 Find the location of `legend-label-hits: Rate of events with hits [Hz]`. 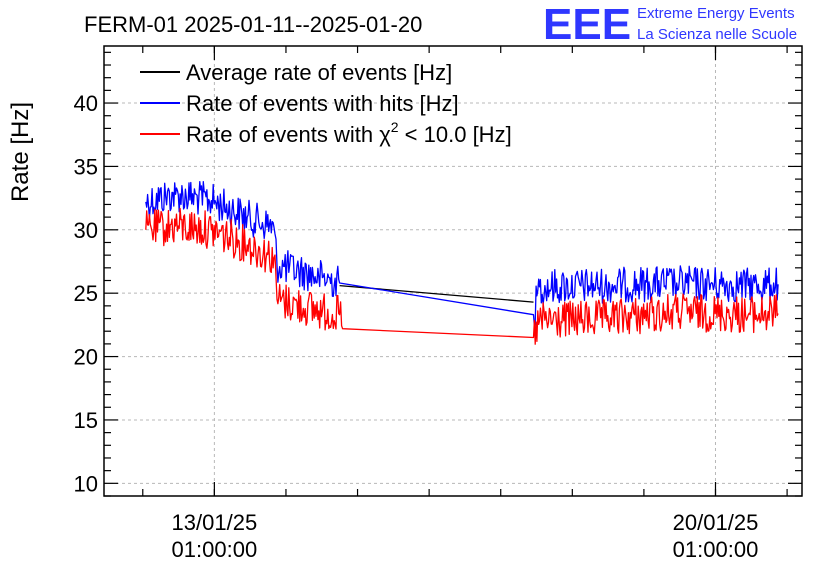

legend-label-hits: Rate of events with hits [Hz] is located at coordinates (322, 103).